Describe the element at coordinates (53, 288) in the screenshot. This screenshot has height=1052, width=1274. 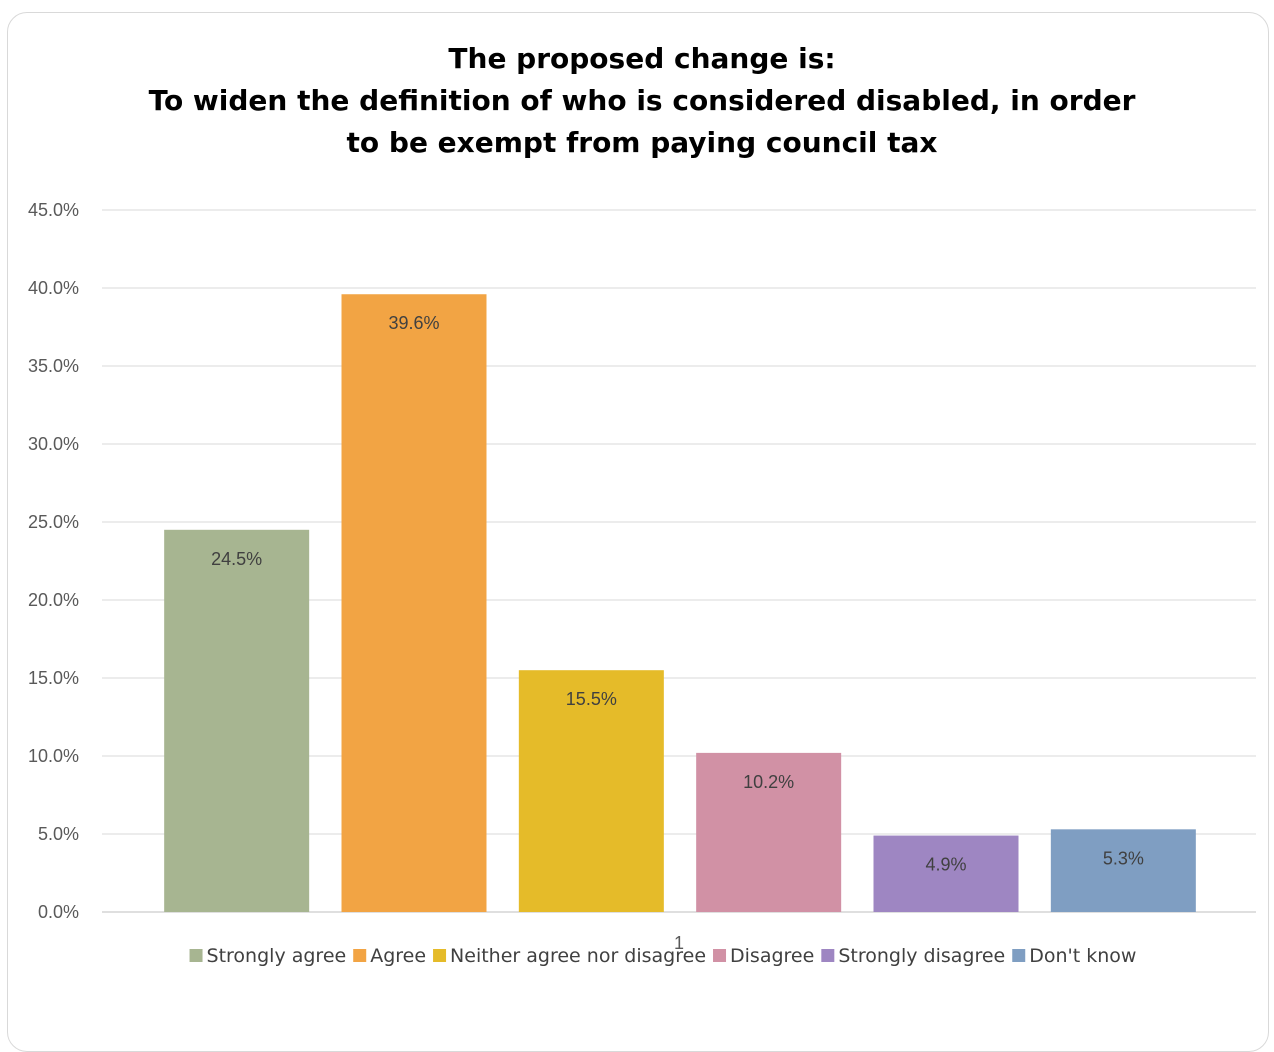
I see `y-tick-label: 40.0%` at that location.